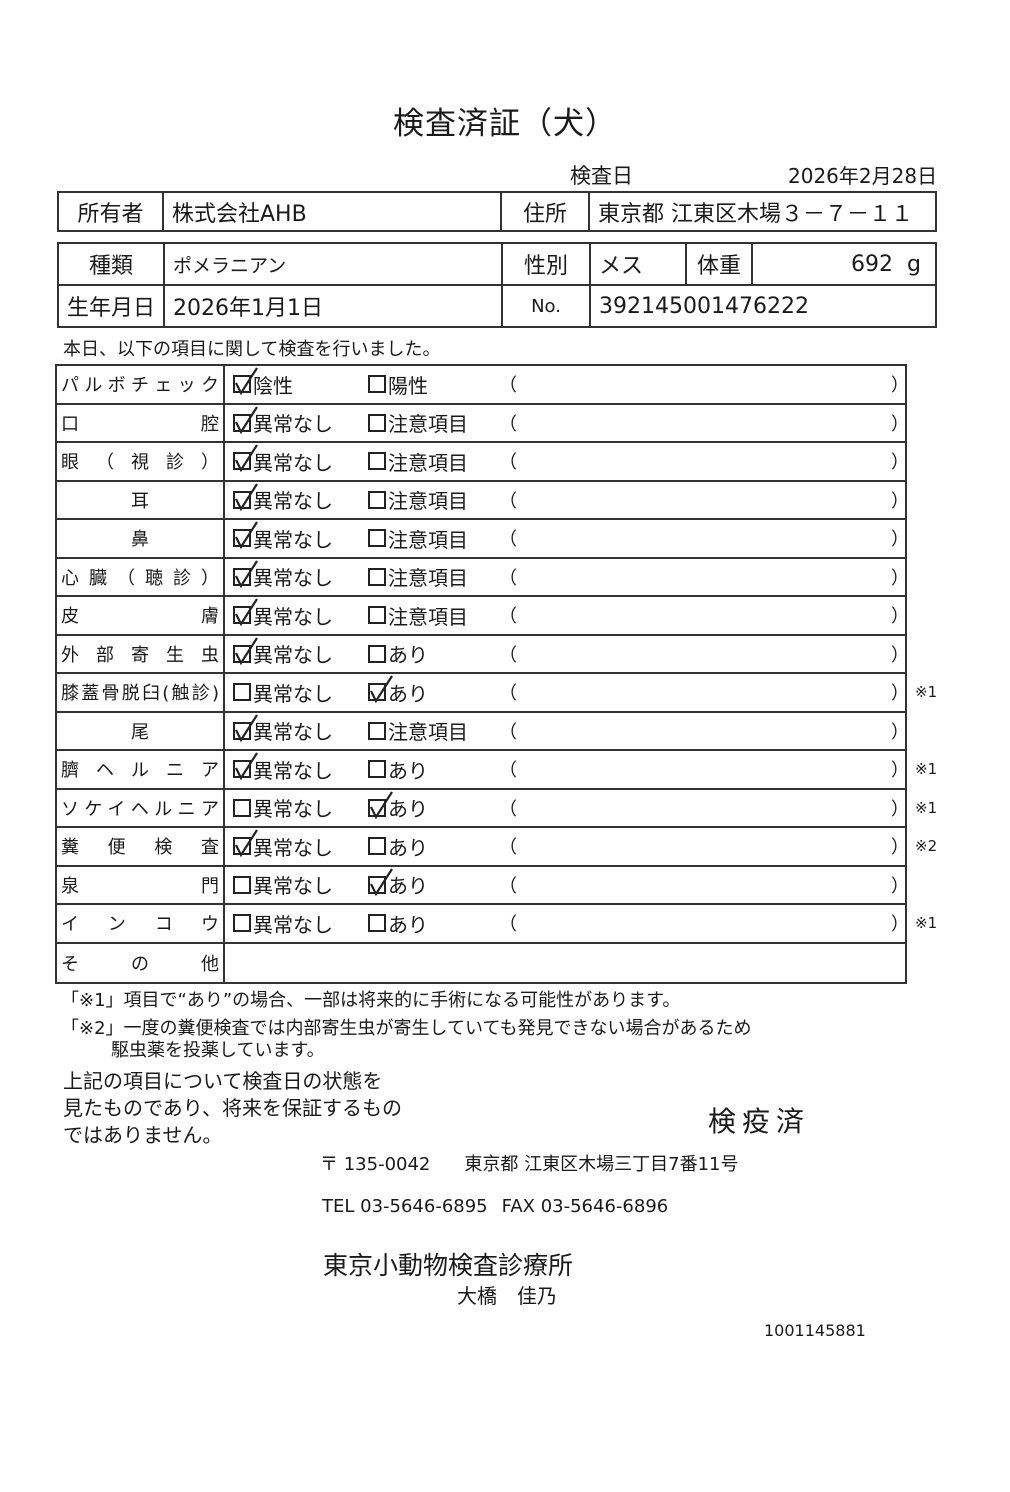 The width and height of the screenshot is (1010, 1492). Describe the element at coordinates (143, 1135) in the screenshot. I see `disclaimer-line: ではありません。` at that location.